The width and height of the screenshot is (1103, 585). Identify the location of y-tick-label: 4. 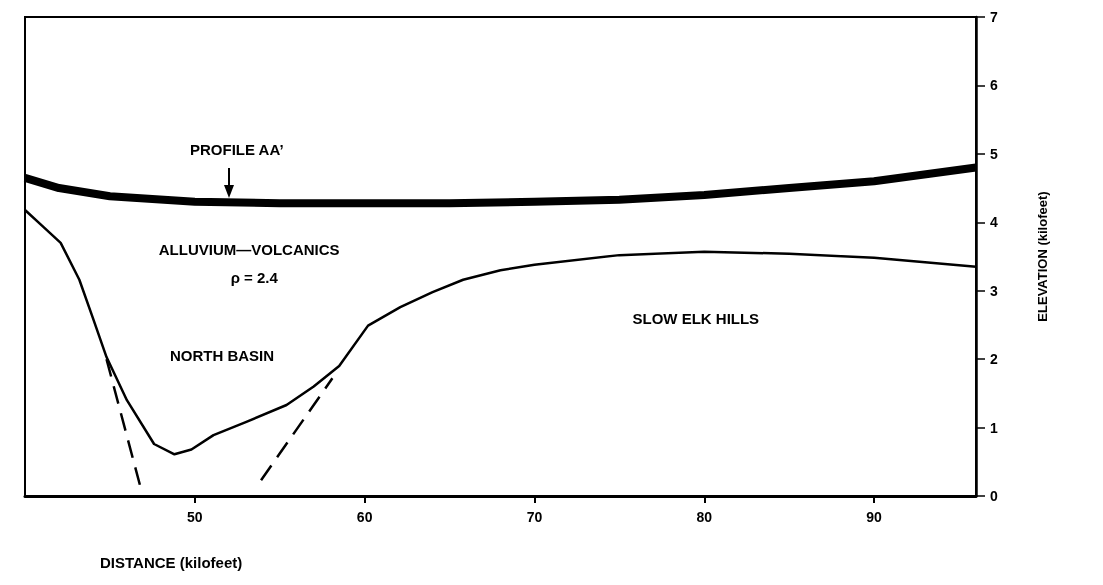
(994, 222).